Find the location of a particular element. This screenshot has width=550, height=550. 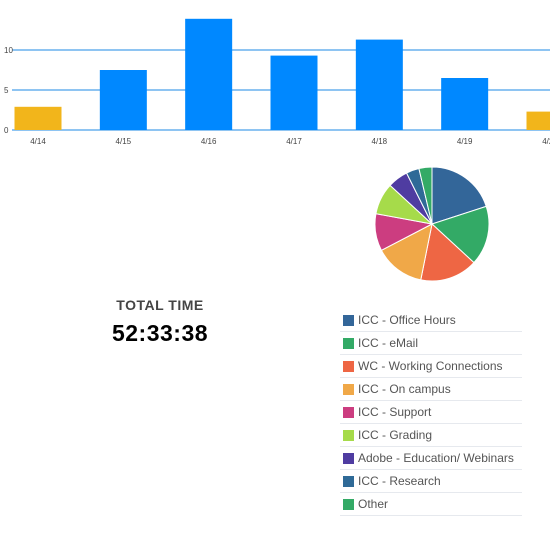

total-time-value: 52:33:38 is located at coordinates (160, 333).